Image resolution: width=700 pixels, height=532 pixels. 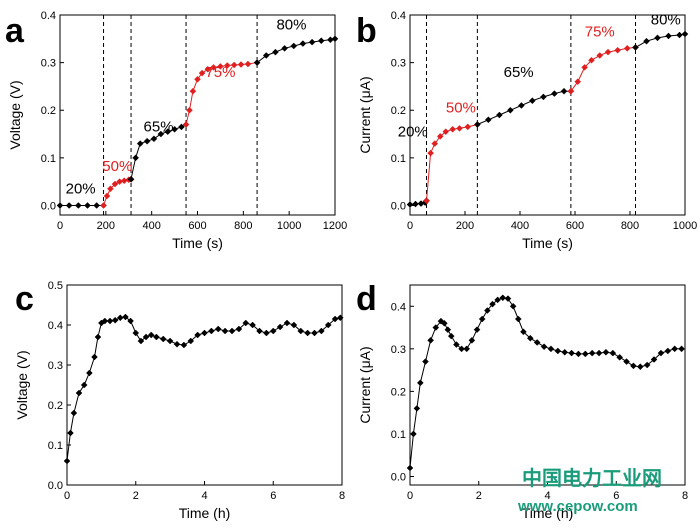 I want to click on panel-letter-b: b, so click(x=366, y=31).